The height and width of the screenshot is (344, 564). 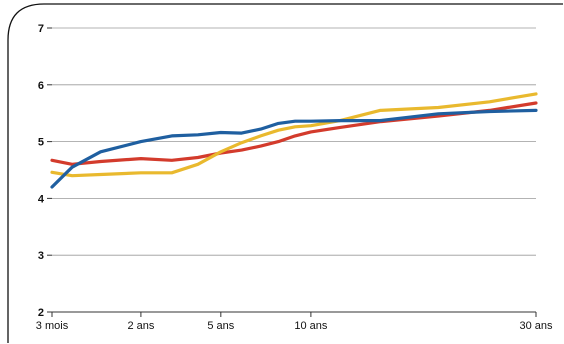 What do you see at coordinates (41, 199) in the screenshot?
I see `y-tick-label: 4` at bounding box center [41, 199].